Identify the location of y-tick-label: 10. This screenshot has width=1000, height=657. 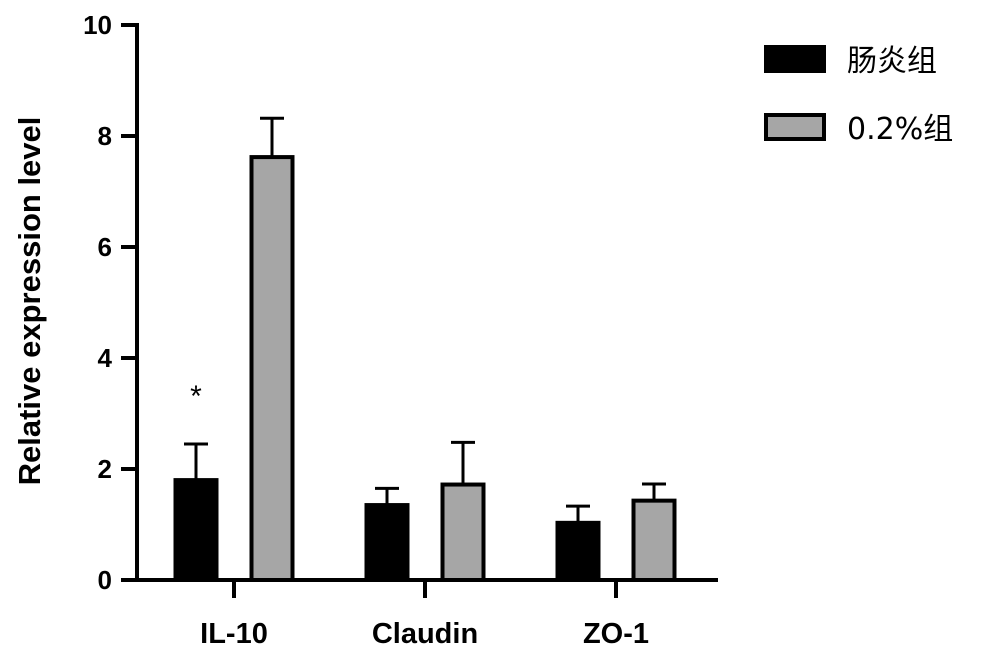
(97, 25).